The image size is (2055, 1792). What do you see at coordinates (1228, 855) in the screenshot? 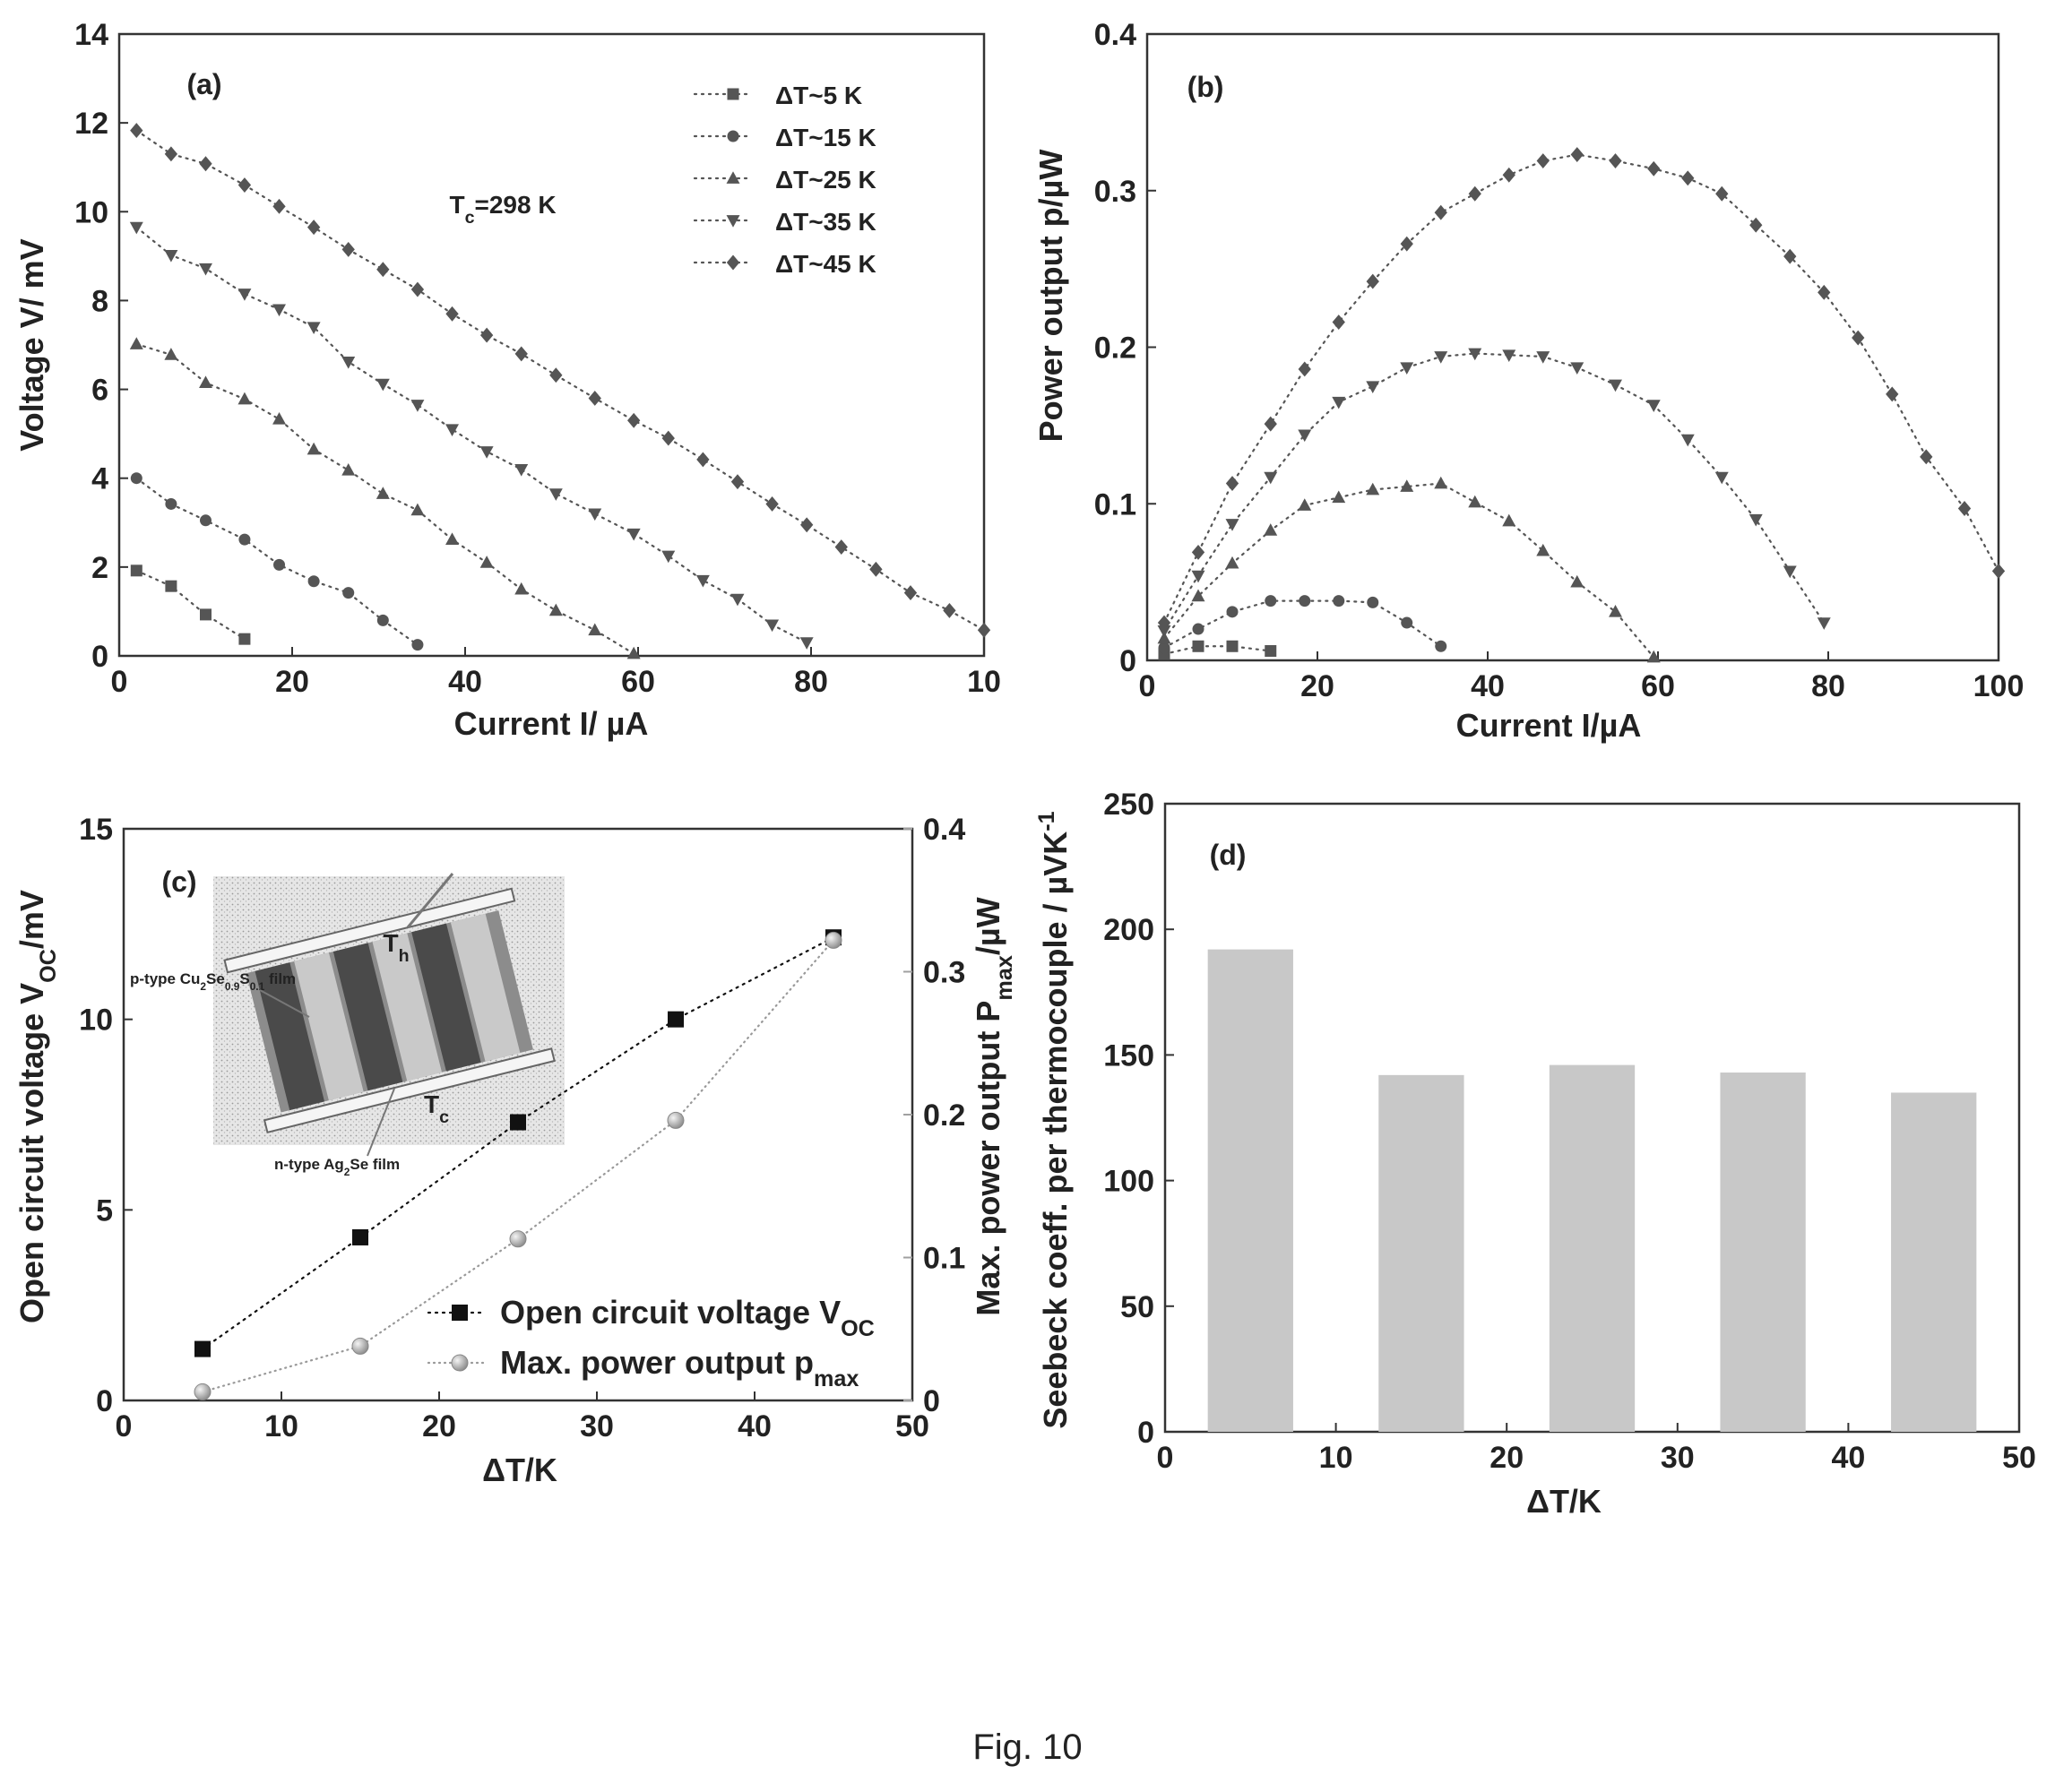
I see `panel-label: (d)` at bounding box center [1228, 855].